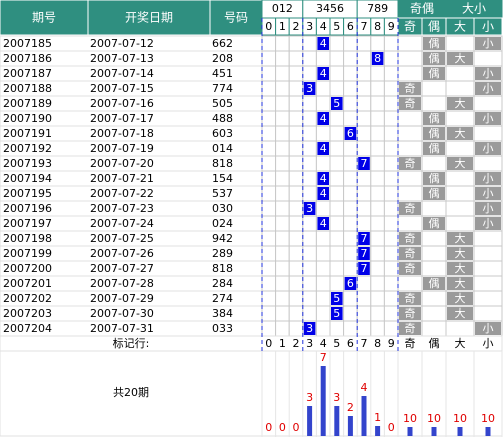 This screenshot has width=504, height=437. Describe the element at coordinates (122, 148) in the screenshot. I see `date: 2007-07-19` at that location.